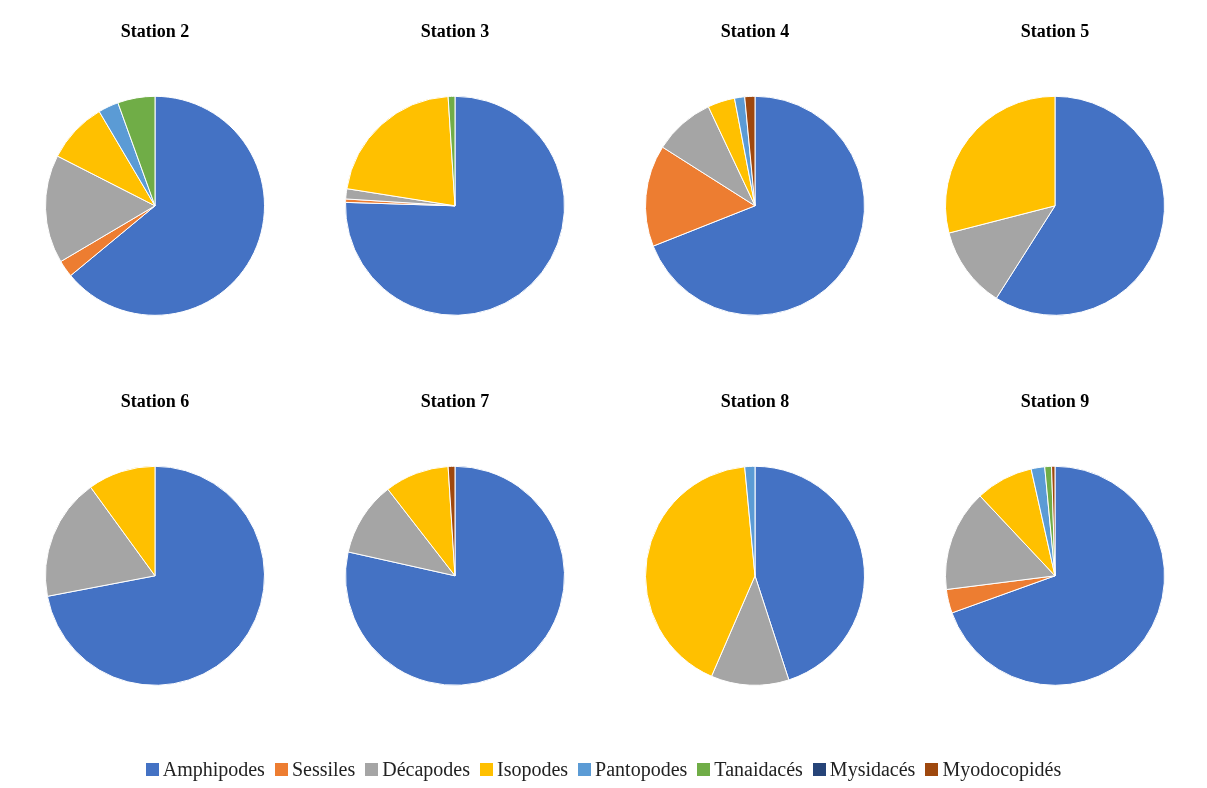  Describe the element at coordinates (641, 769) in the screenshot. I see `legend-label: Pantopodes` at that location.